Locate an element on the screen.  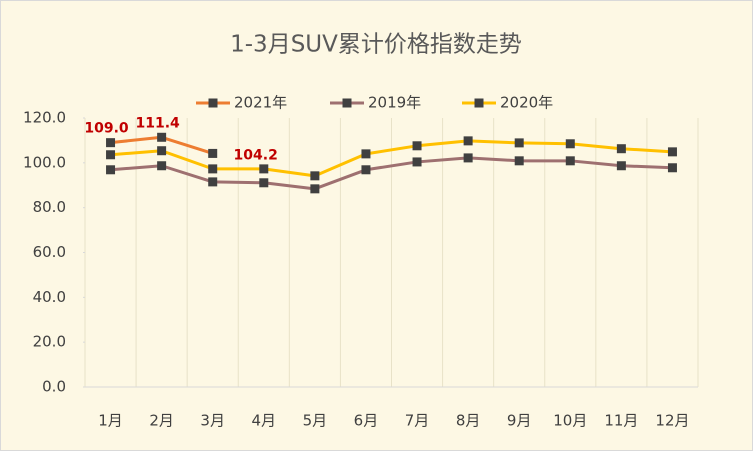
y-tick-label: 60.0 is located at coordinates (49, 252).